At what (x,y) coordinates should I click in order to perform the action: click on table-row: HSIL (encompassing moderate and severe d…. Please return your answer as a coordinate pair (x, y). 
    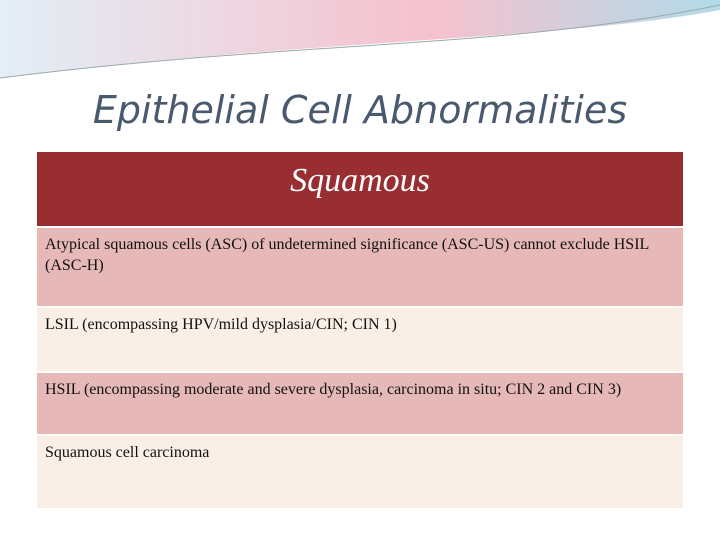
    Looking at the image, I should click on (360, 402).